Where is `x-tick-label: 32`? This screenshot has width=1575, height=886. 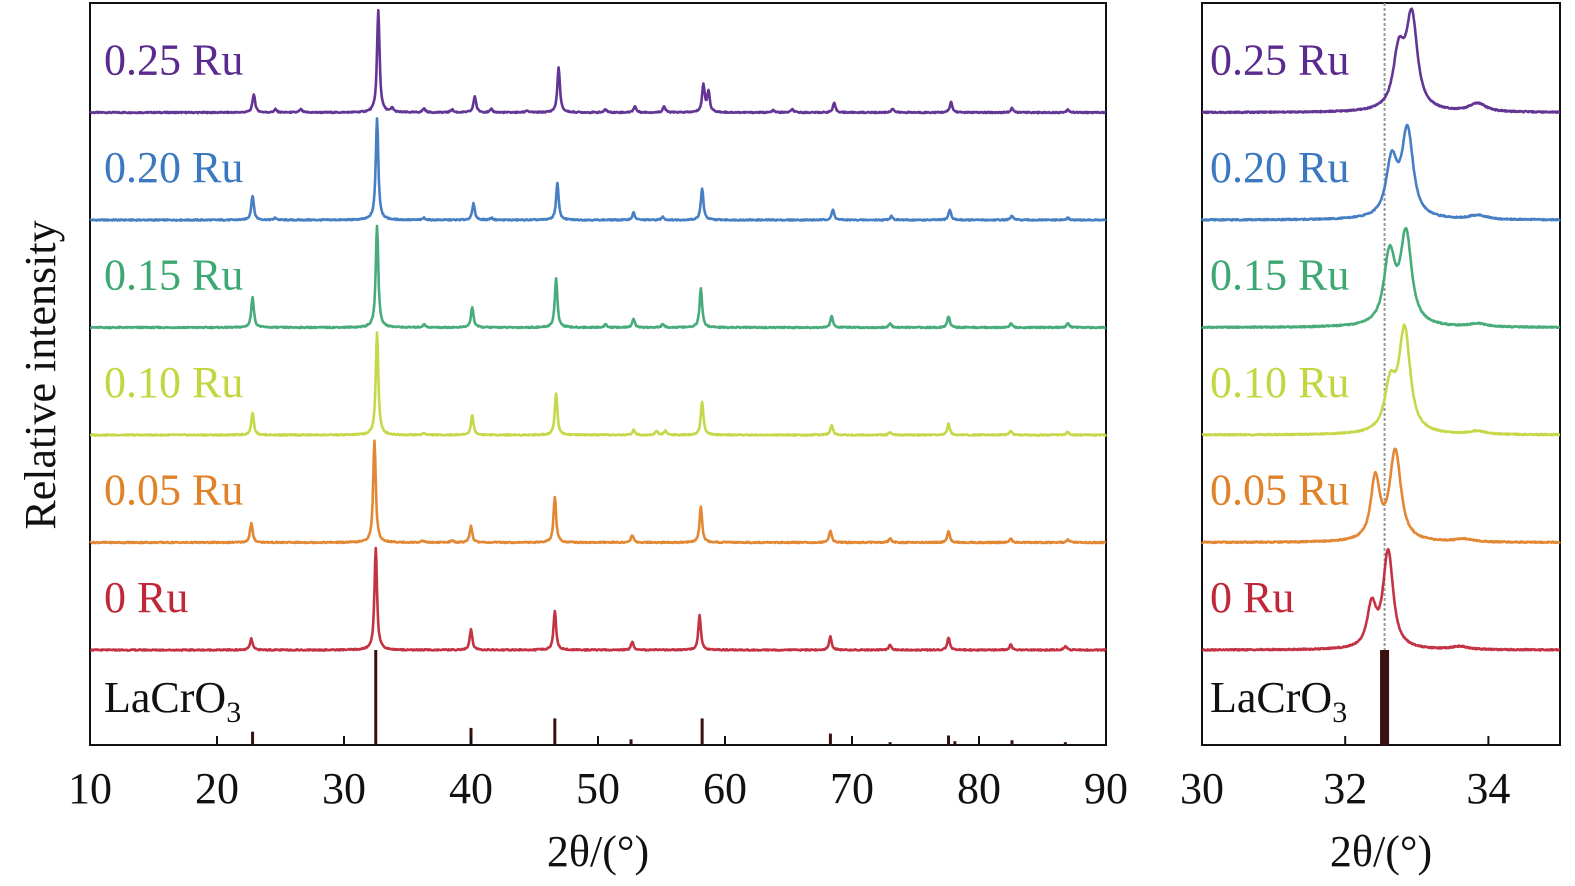
x-tick-label: 32 is located at coordinates (1345, 788).